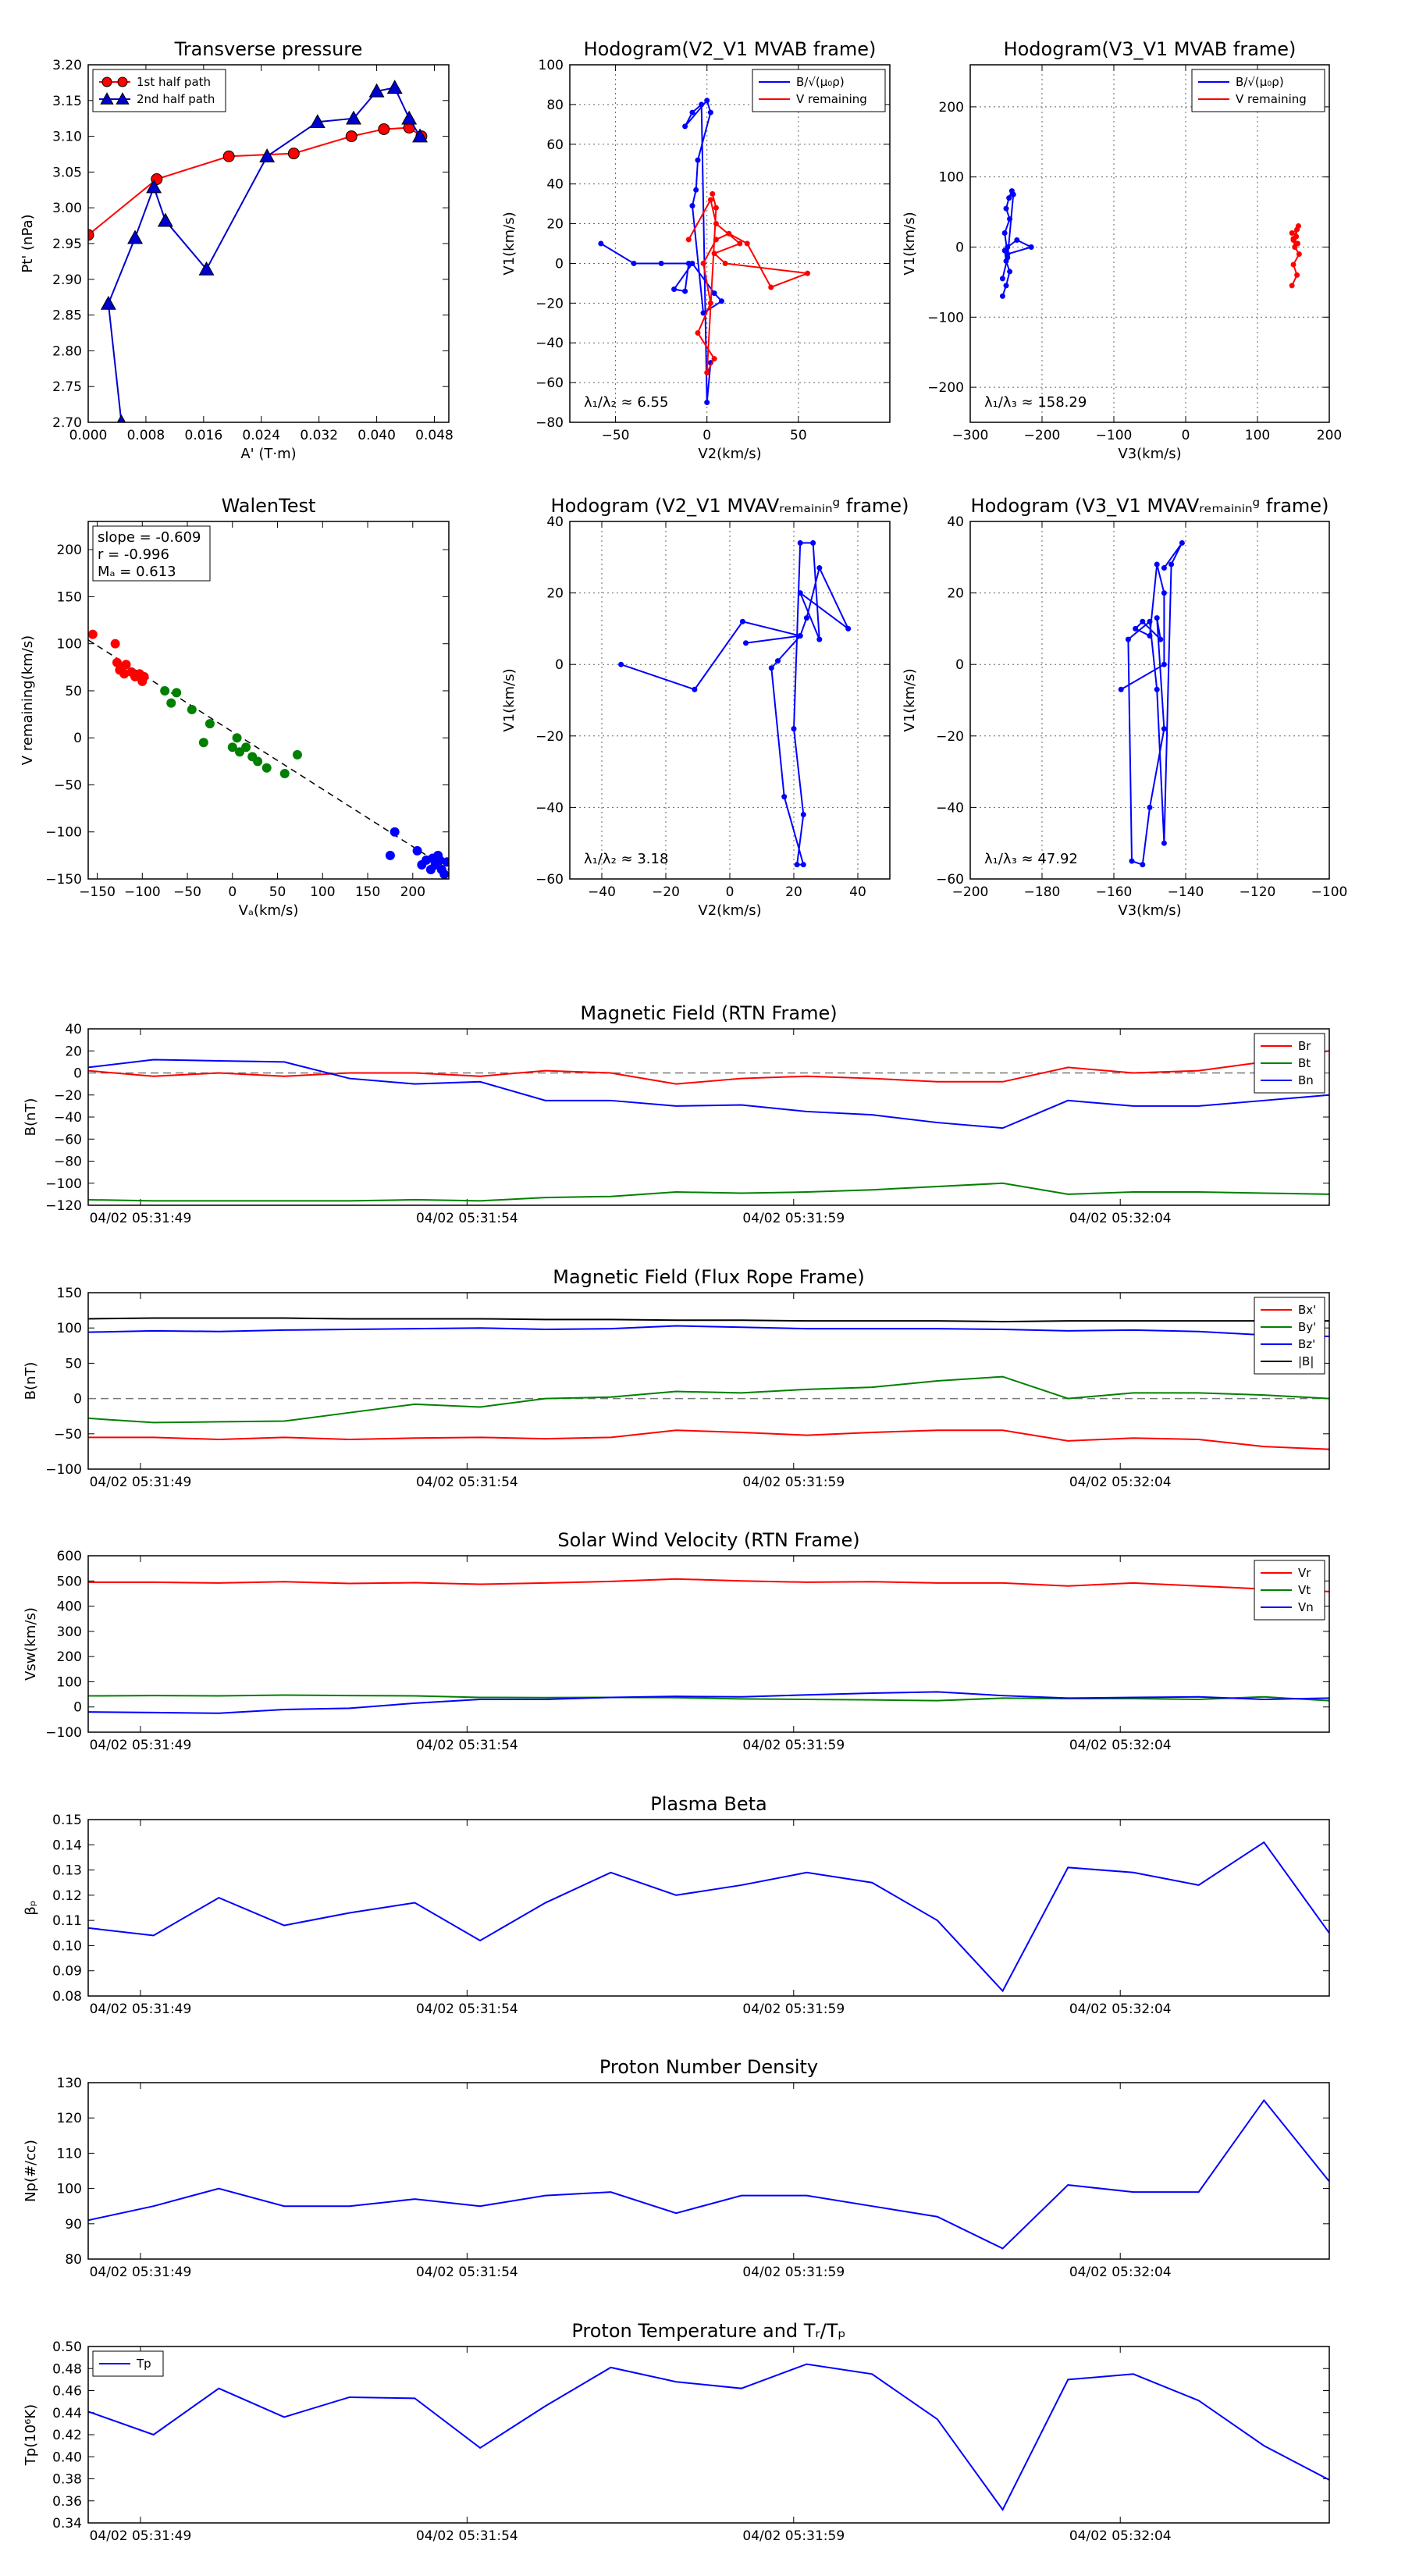  Describe the element at coordinates (1307, 1310) in the screenshot. I see `legend-label: Bx'` at that location.